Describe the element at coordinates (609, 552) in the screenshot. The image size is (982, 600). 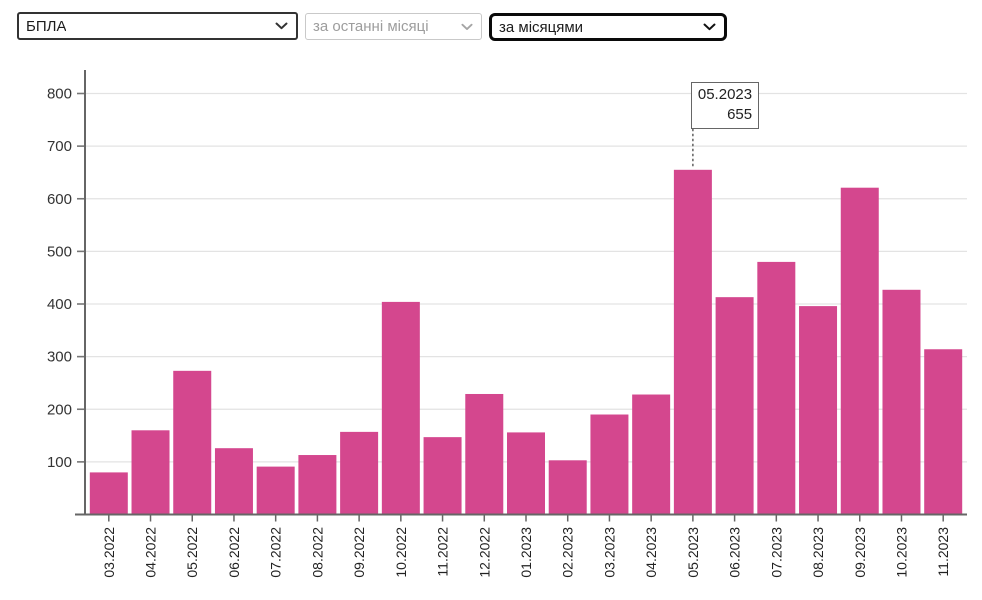
I see `x-tick-label: 03.2023` at that location.